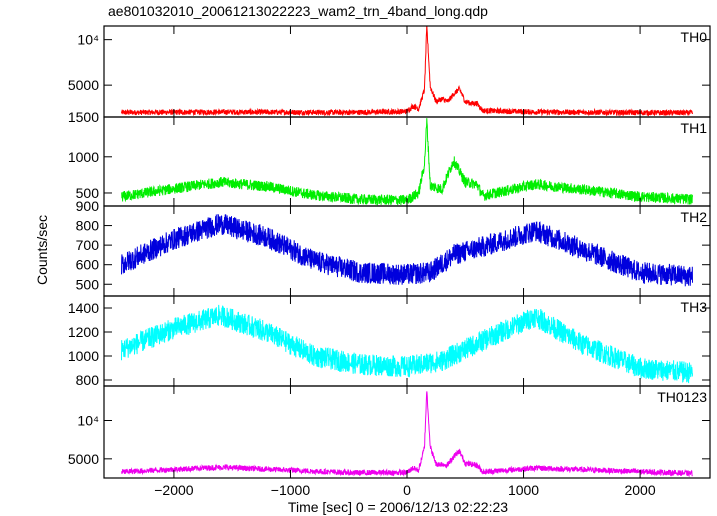 The image size is (717, 516). I want to click on y-tick-label-th2: 600, so click(88, 265).